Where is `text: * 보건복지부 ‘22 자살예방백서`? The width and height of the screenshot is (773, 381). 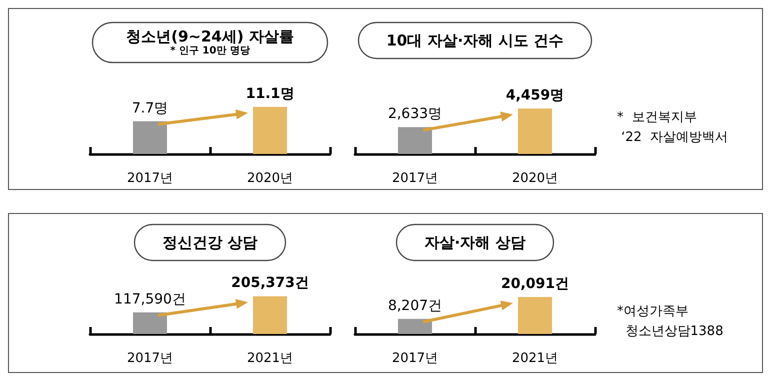 text: * 보건복지부 ‘22 자살예방백서 is located at coordinates (673, 128).